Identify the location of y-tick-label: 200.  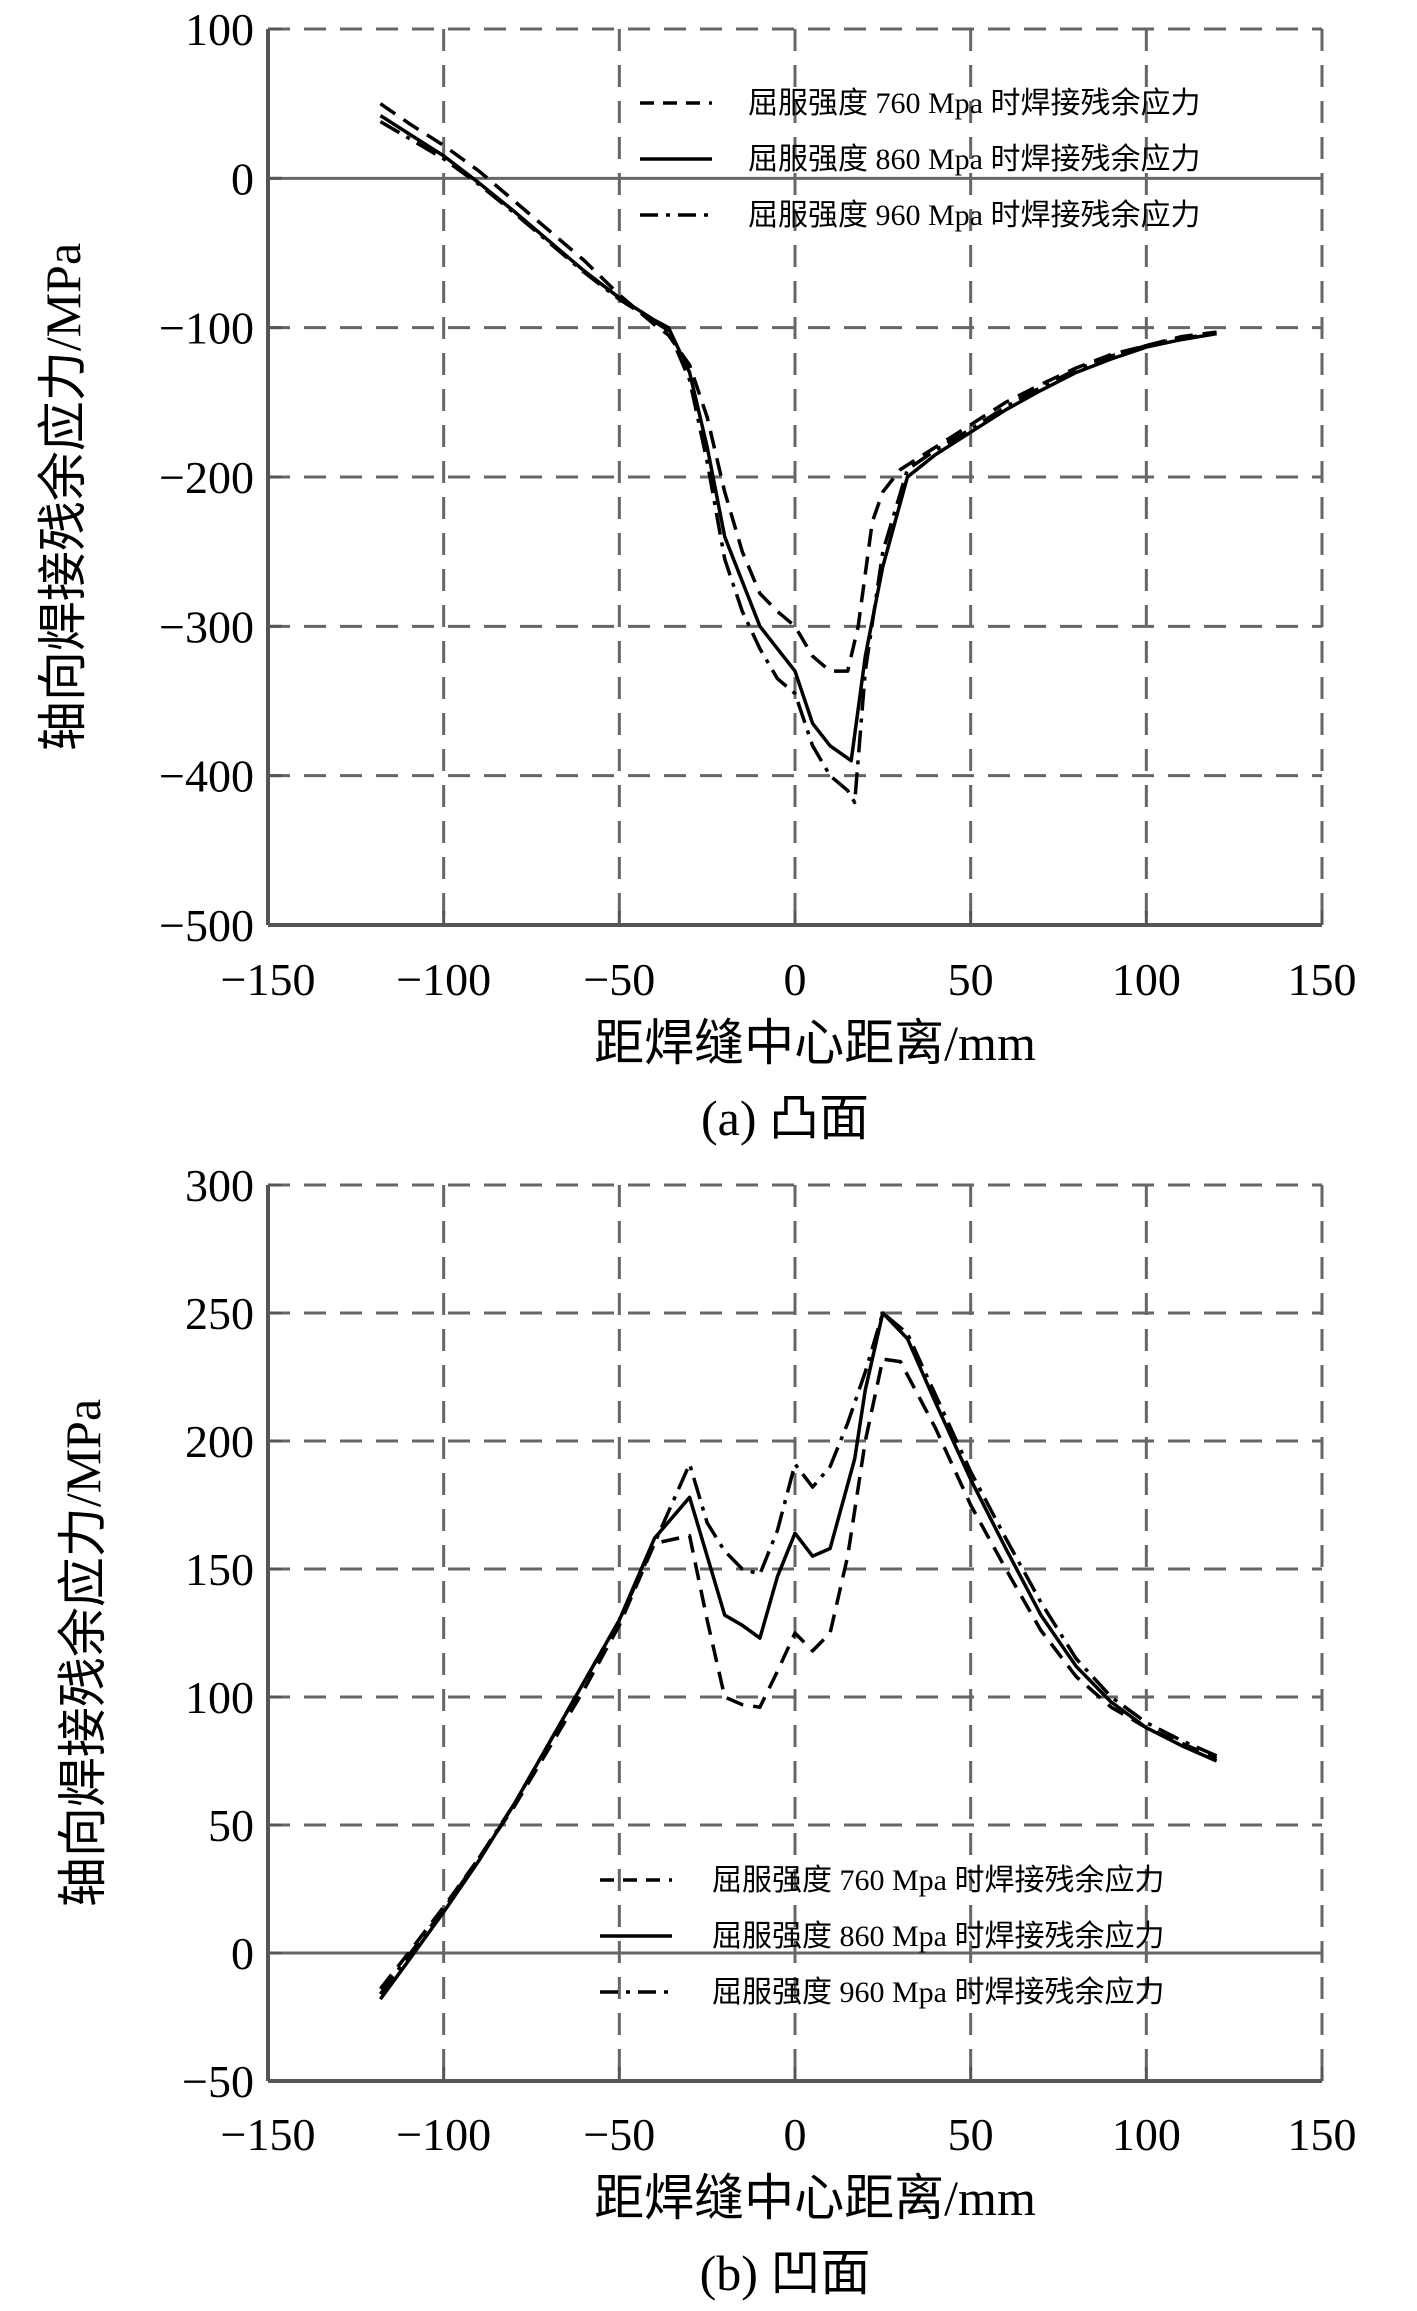
(219, 1441).